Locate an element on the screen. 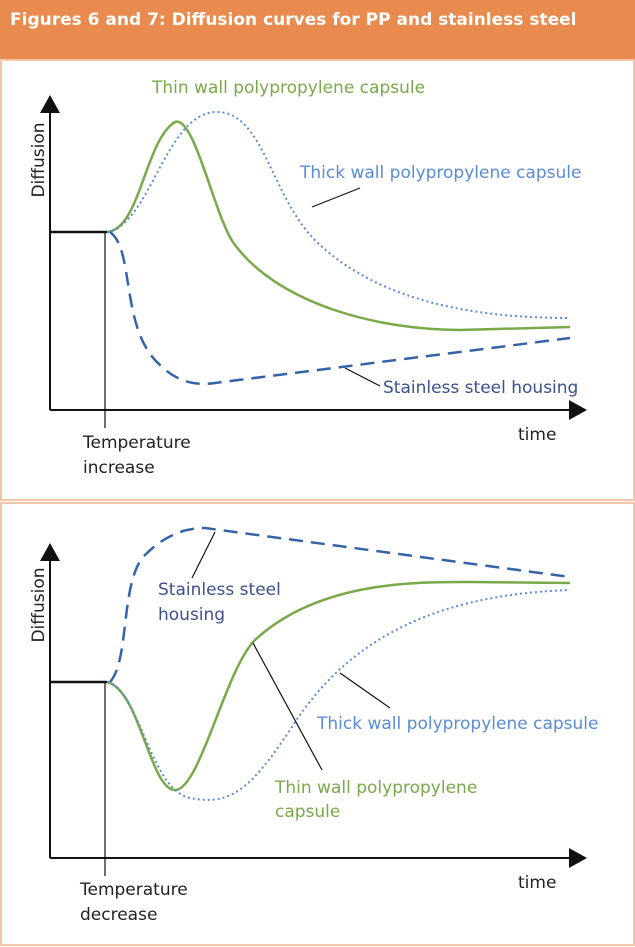 The image size is (635, 947). event-label: decrease is located at coordinates (118, 915).